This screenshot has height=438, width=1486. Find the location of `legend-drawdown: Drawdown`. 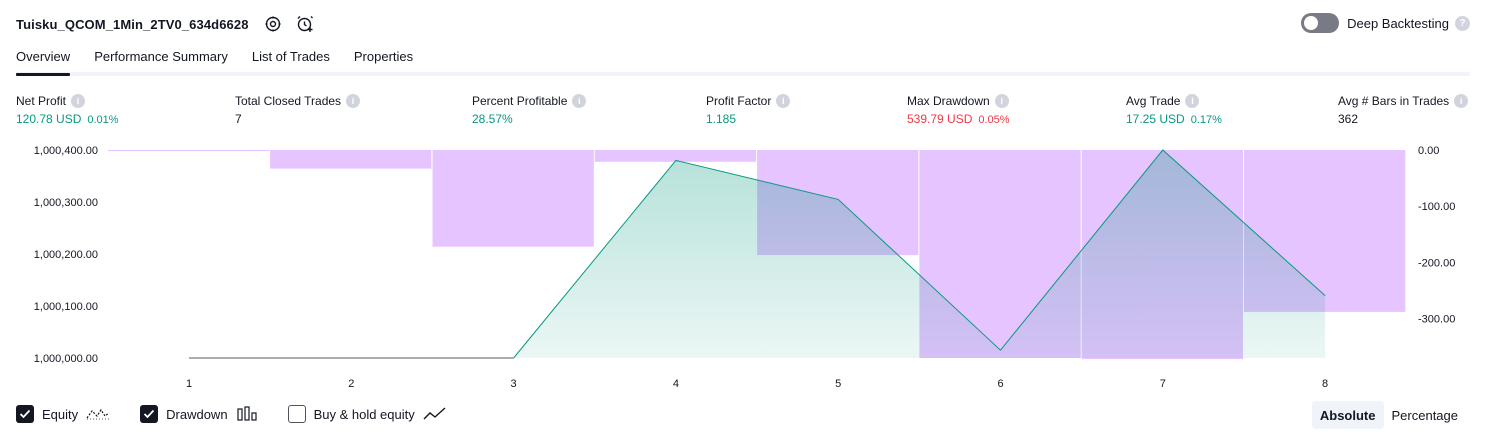

legend-drawdown: Drawdown is located at coordinates (198, 414).